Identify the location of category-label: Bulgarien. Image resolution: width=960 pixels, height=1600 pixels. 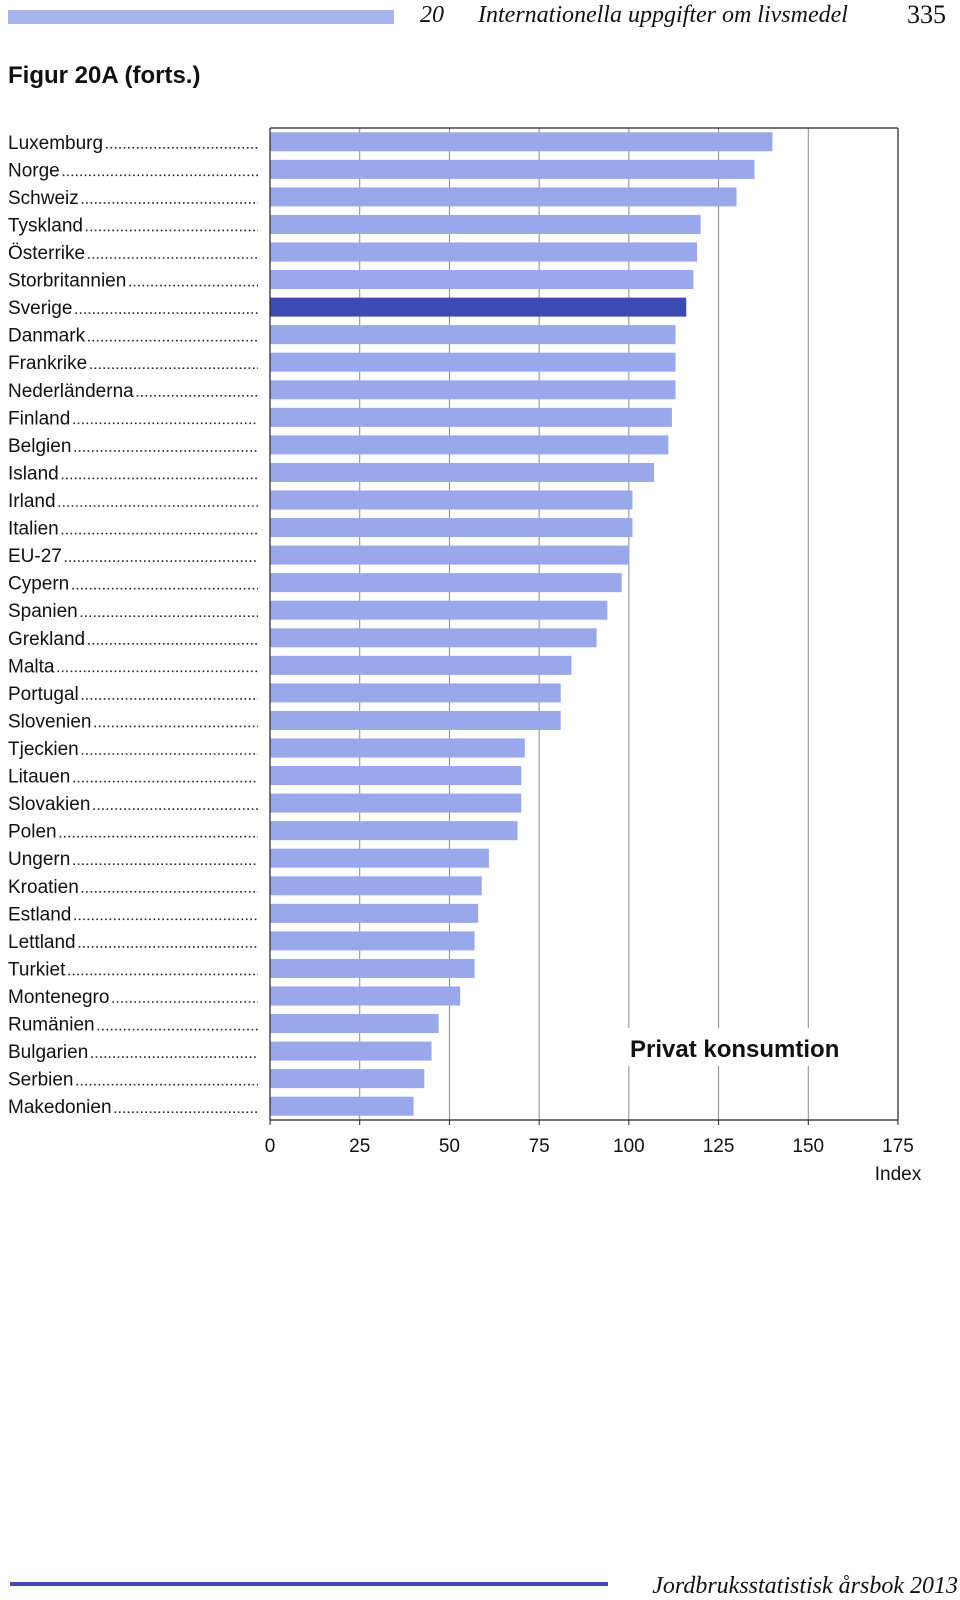
(48, 1052).